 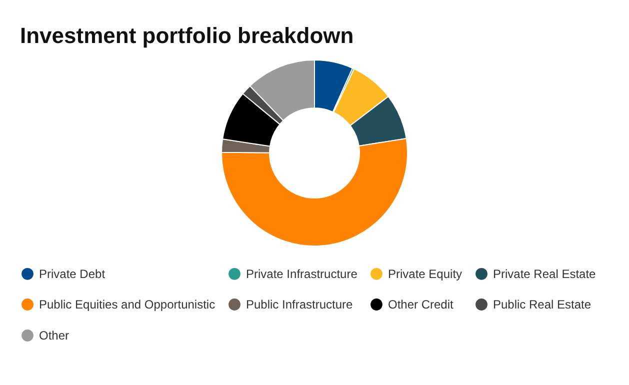 I want to click on legend-label: Public Infrastructure, so click(x=300, y=305).